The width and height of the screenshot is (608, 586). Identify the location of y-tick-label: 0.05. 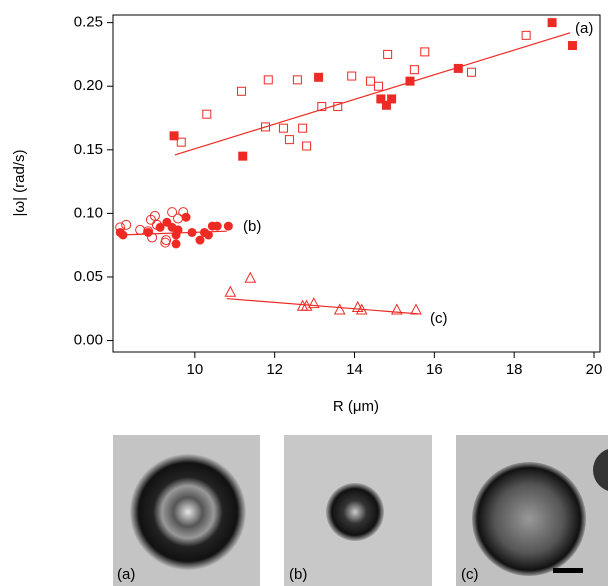
(88, 276).